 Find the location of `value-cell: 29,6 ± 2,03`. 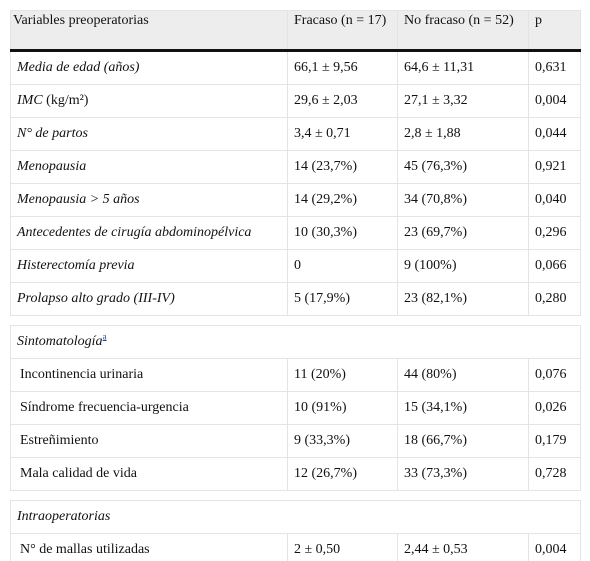

value-cell: 29,6 ± 2,03 is located at coordinates (342, 101).